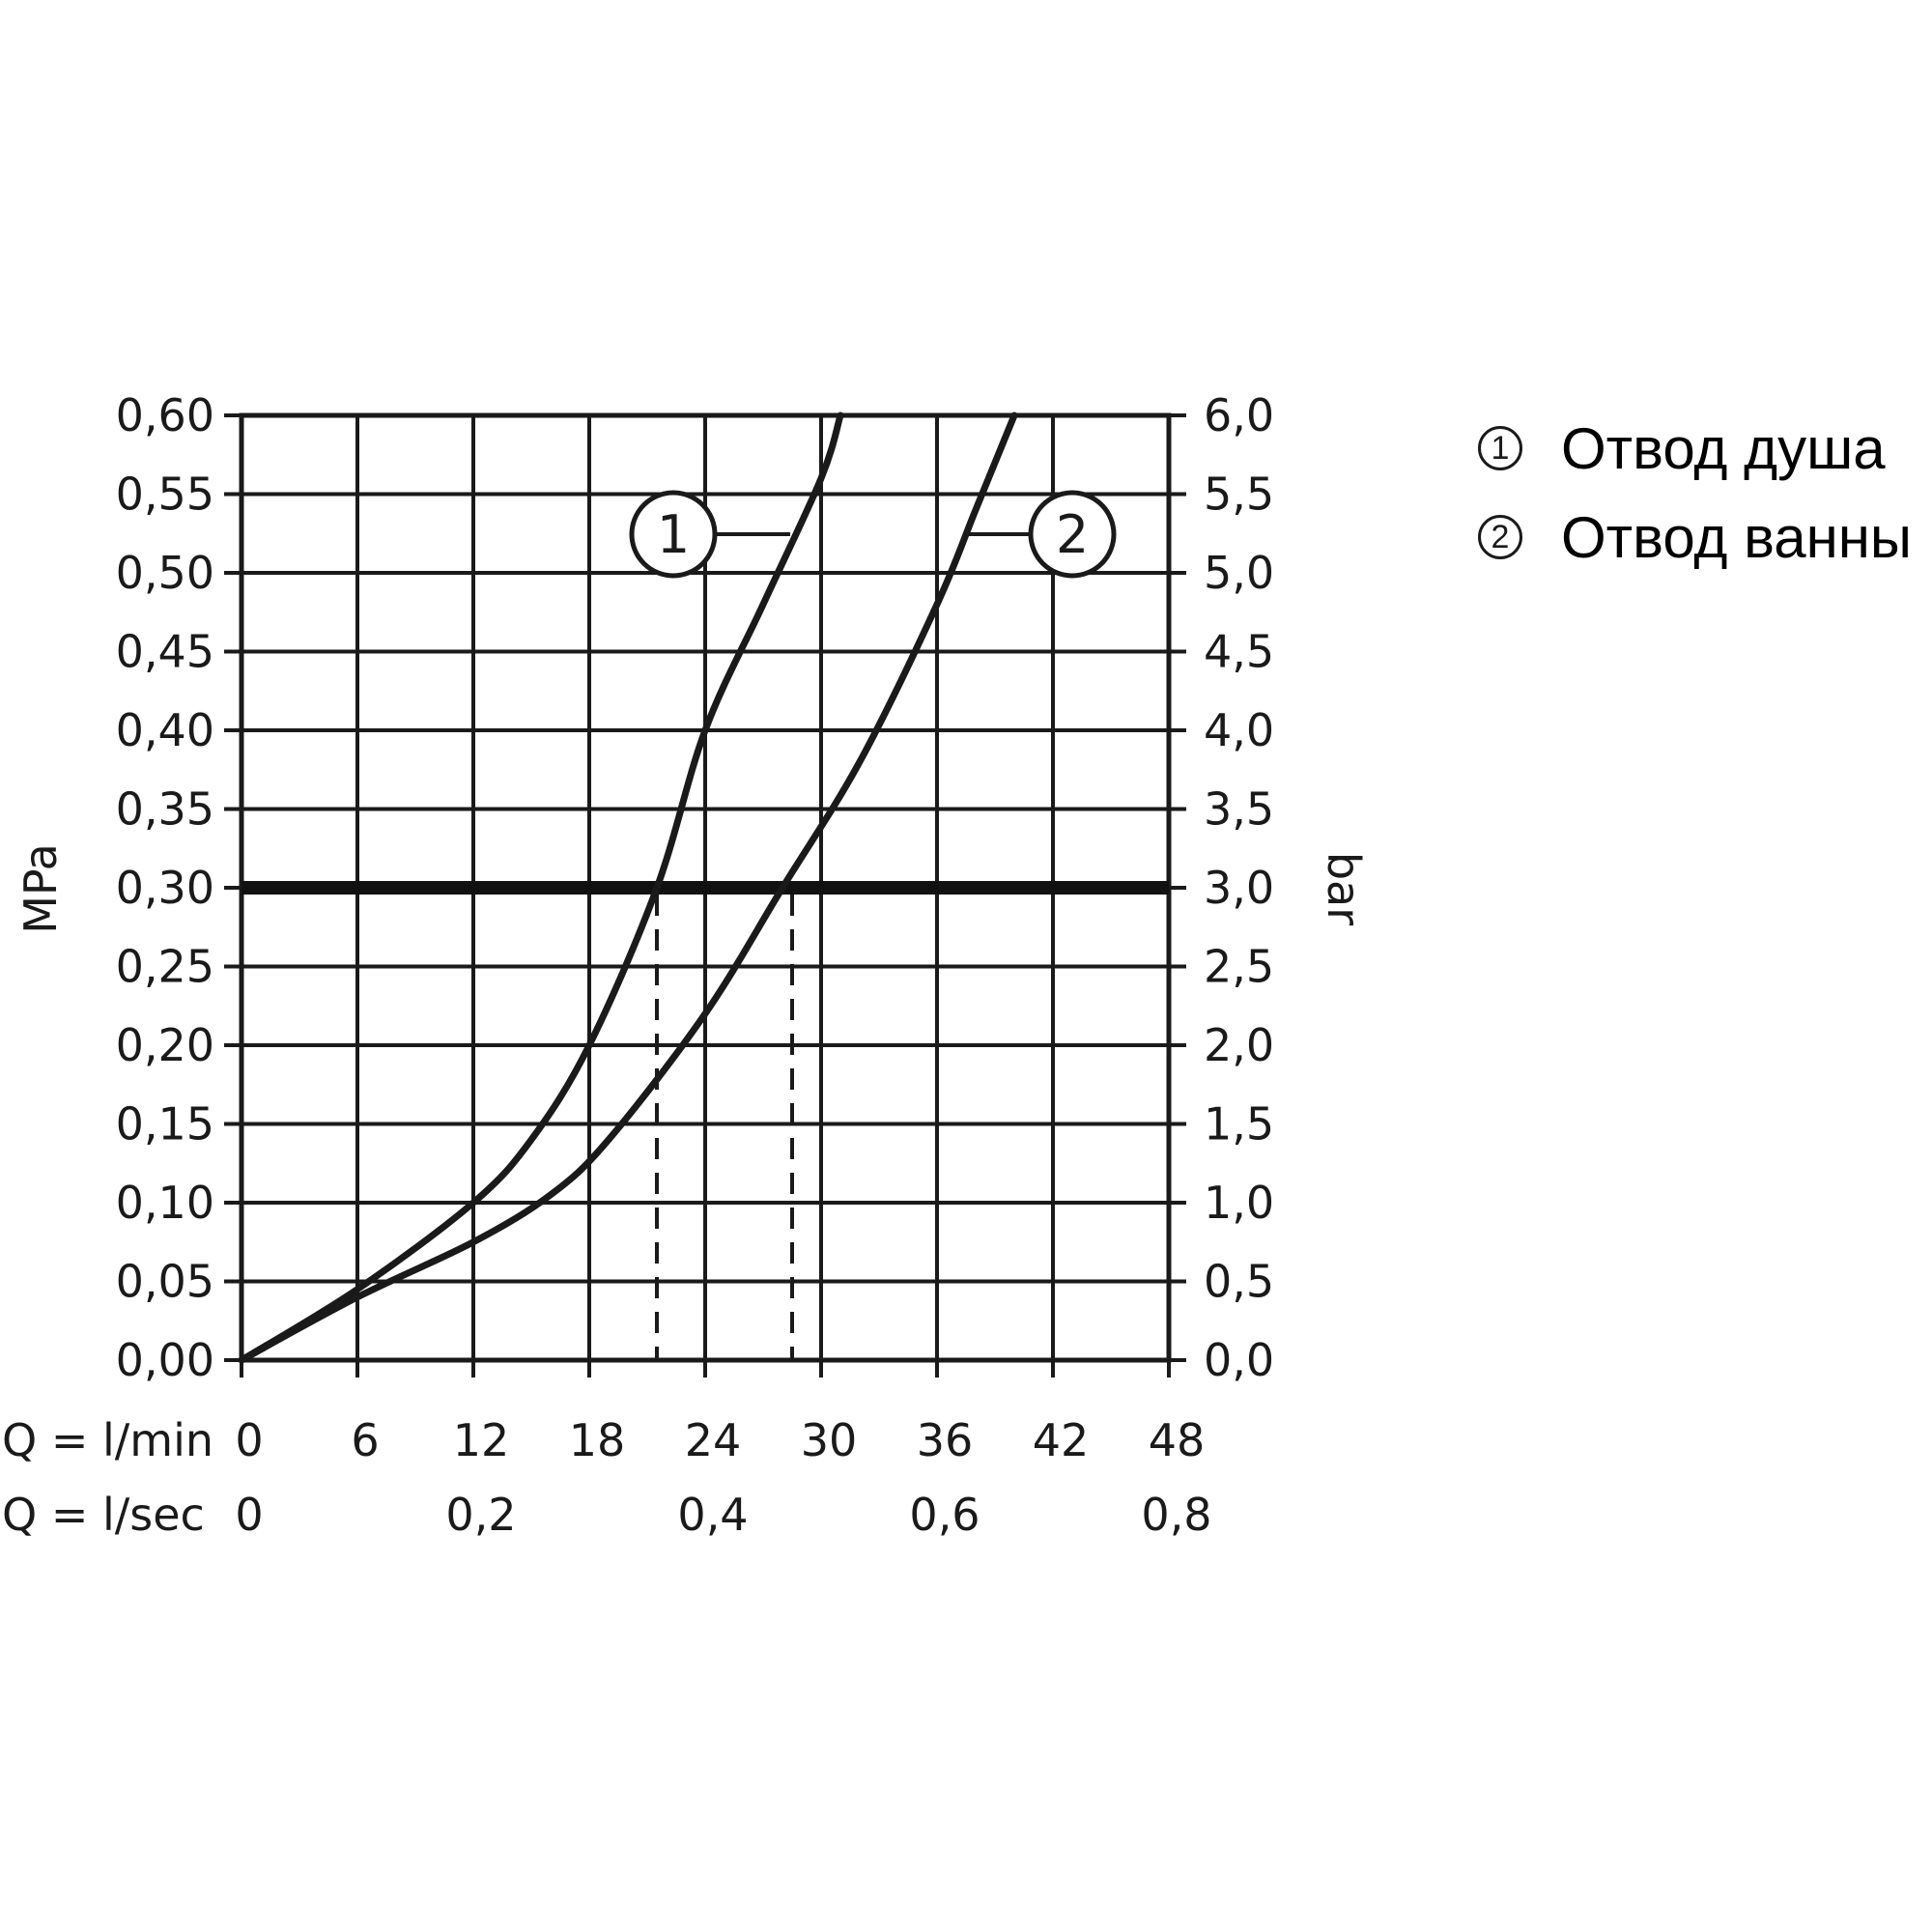 The image size is (1932, 1932). Describe the element at coordinates (165, 573) in the screenshot. I see `y-left-tick-label: 0,50` at that location.